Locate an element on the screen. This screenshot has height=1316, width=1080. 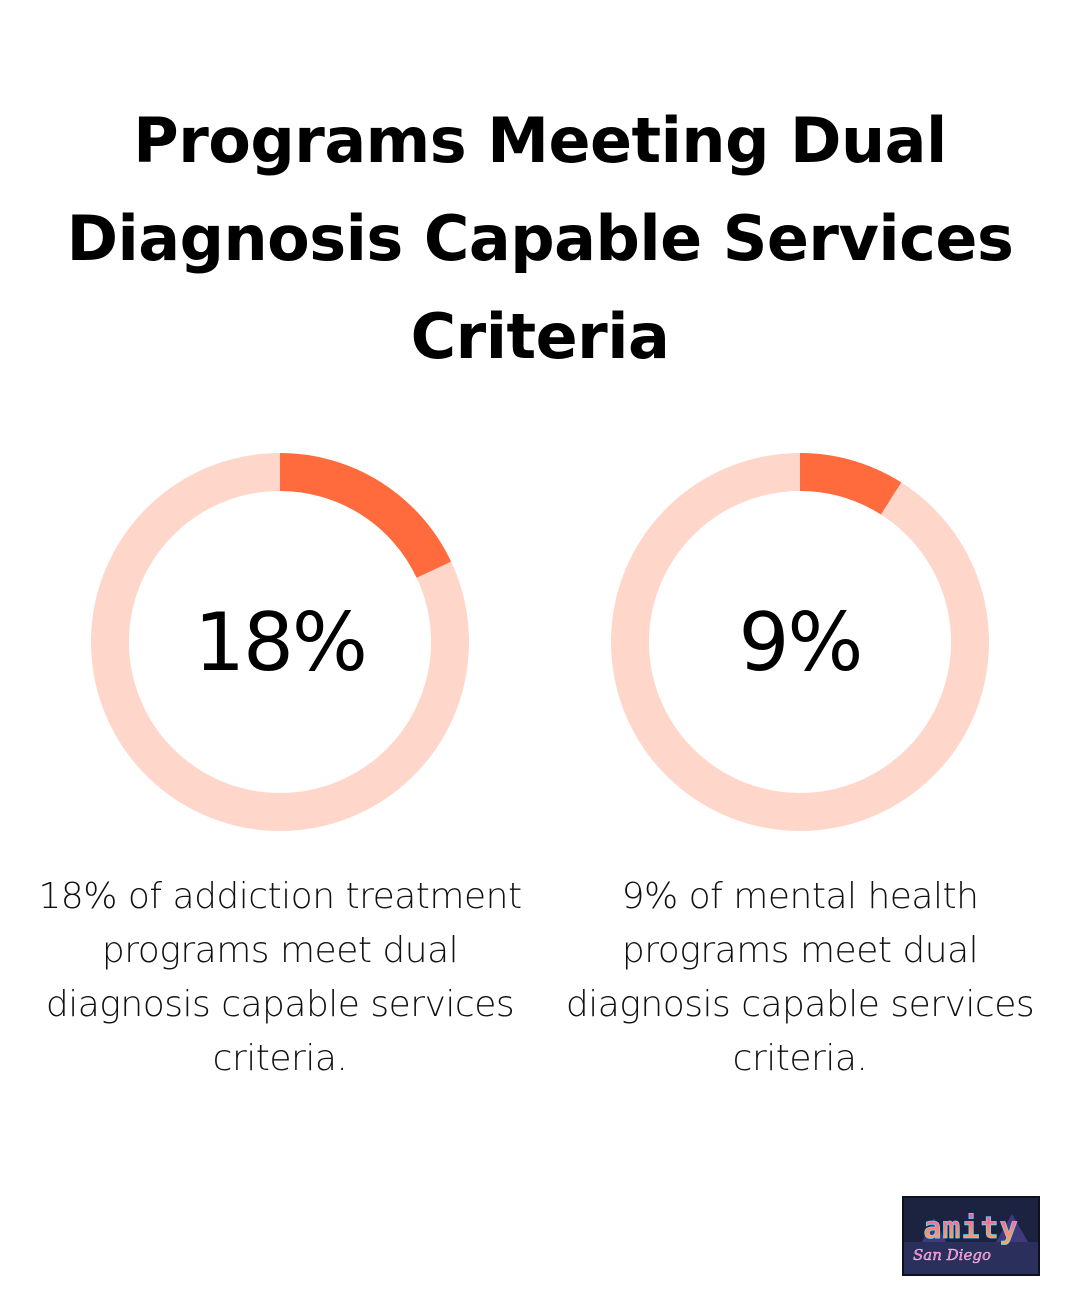
donut-percentage-label: 9% is located at coordinates (801, 642).